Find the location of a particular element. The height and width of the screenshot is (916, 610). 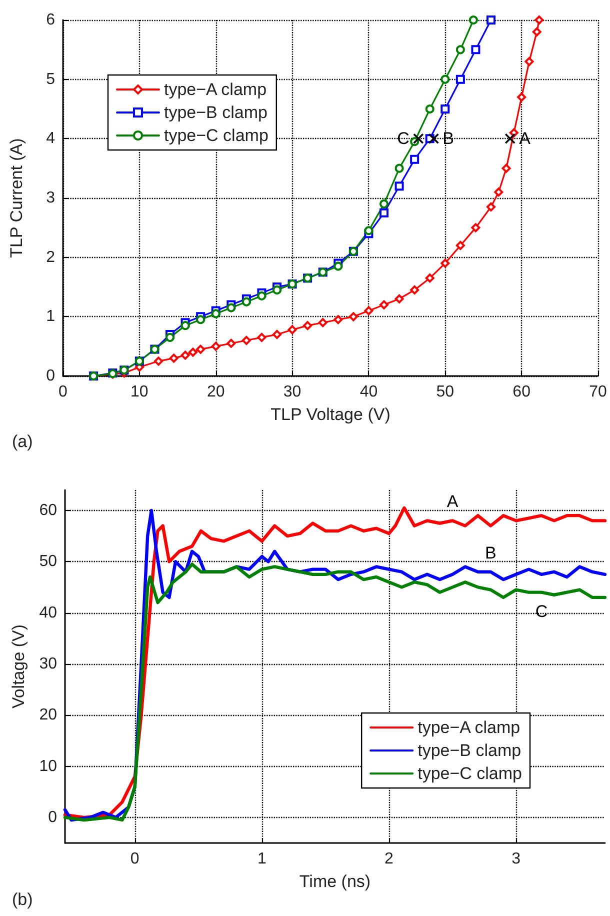

x-axis-title: TLP Voltage (V) is located at coordinates (330, 414).